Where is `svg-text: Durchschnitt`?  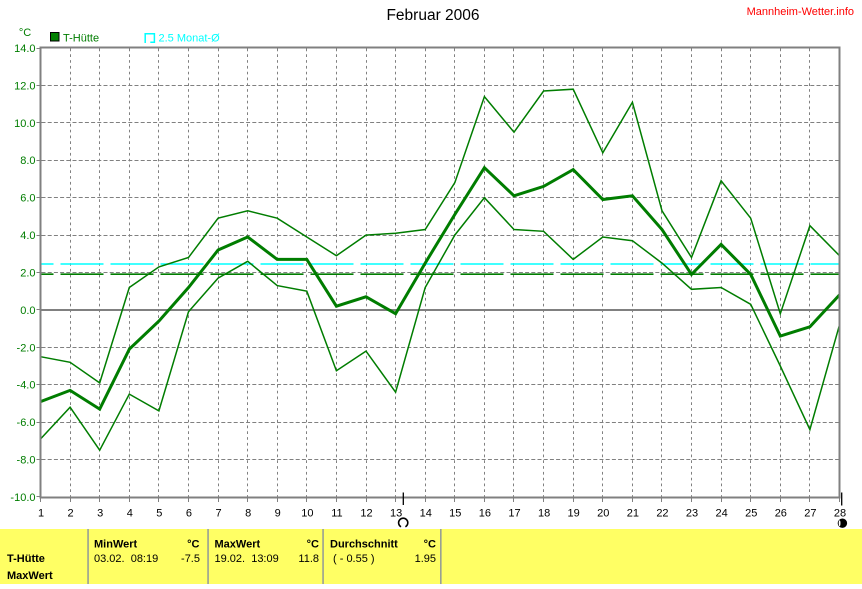 svg-text: Durchschnitt is located at coordinates (364, 545).